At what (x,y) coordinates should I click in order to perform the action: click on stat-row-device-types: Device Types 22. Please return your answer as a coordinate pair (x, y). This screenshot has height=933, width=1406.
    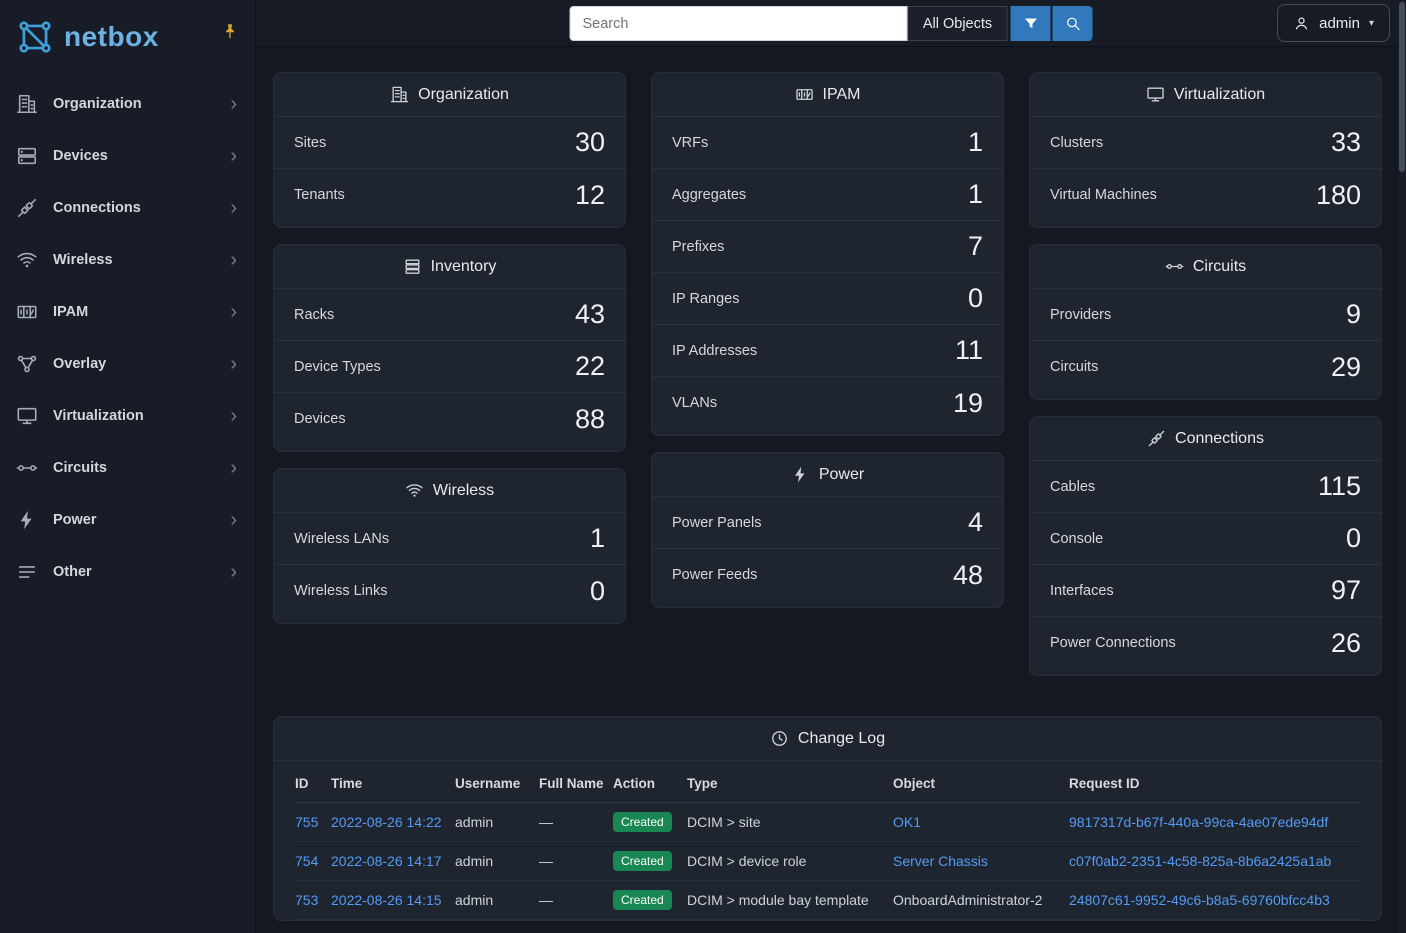
    Looking at the image, I should click on (449, 367).